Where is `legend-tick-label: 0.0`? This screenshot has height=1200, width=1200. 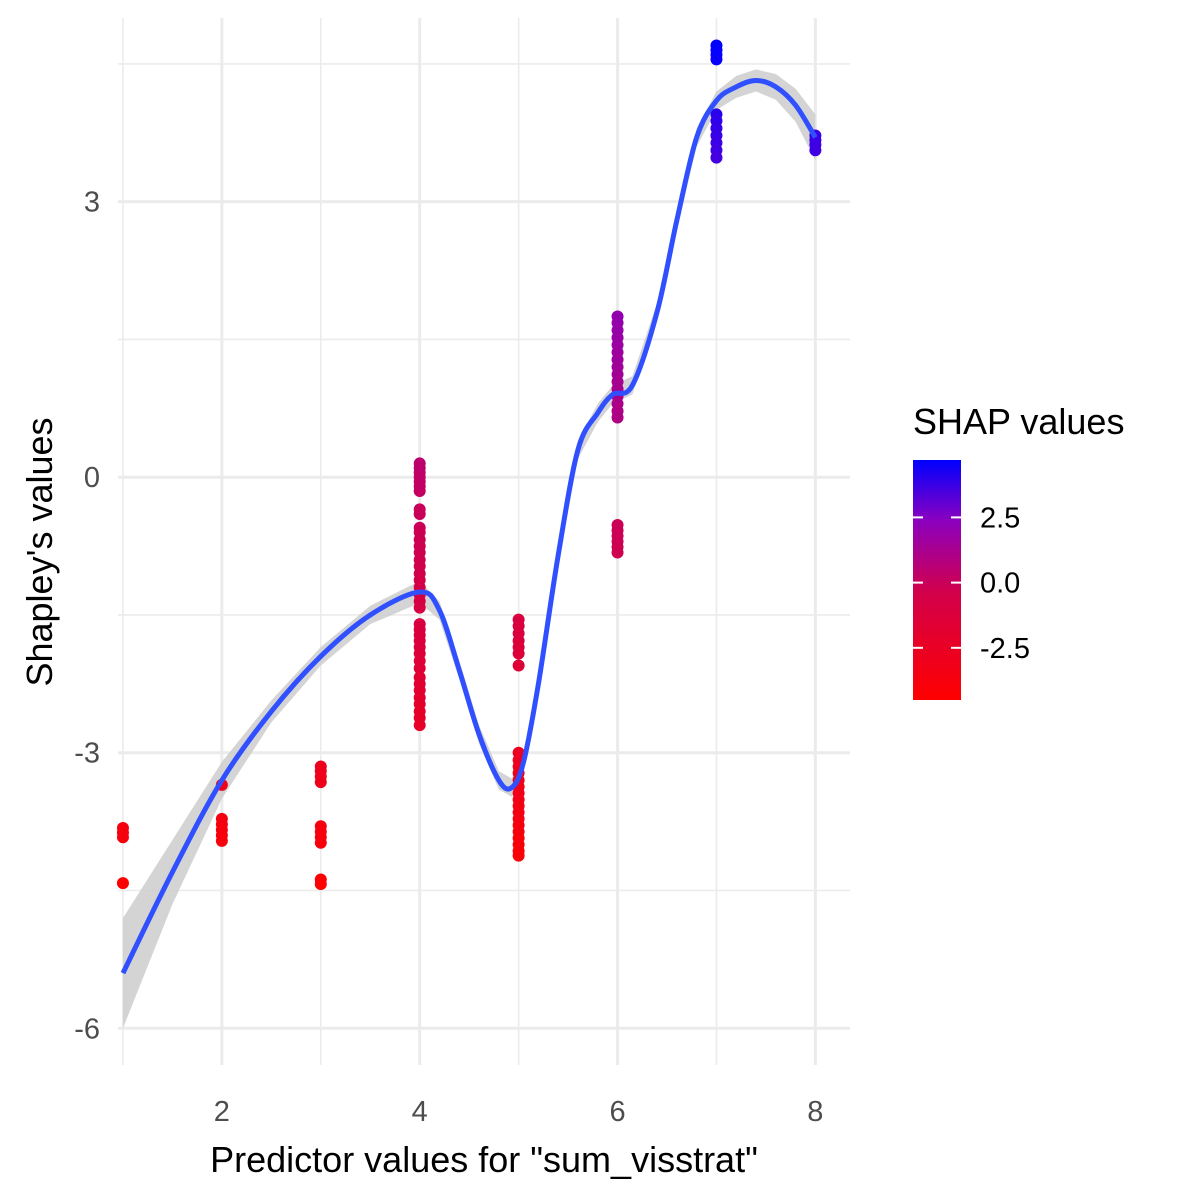
legend-tick-label: 0.0 is located at coordinates (1000, 584).